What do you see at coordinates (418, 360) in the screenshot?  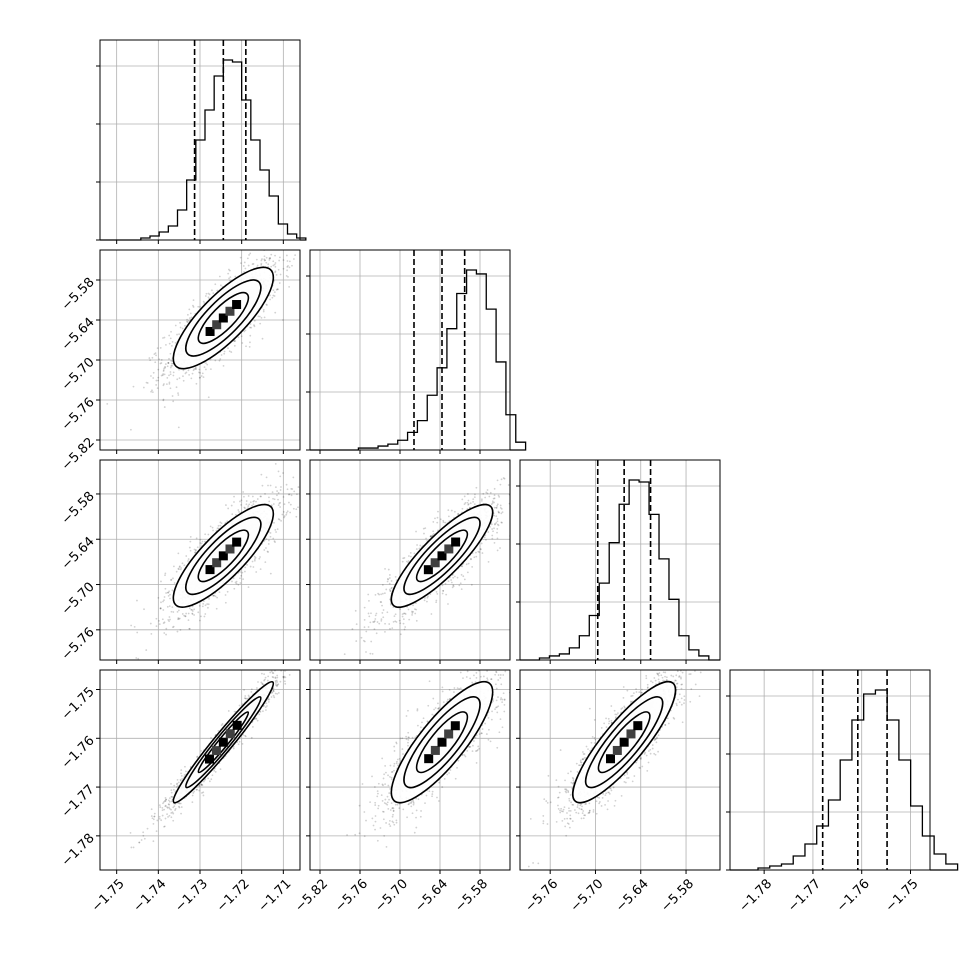 I see `histogram-step` at bounding box center [418, 360].